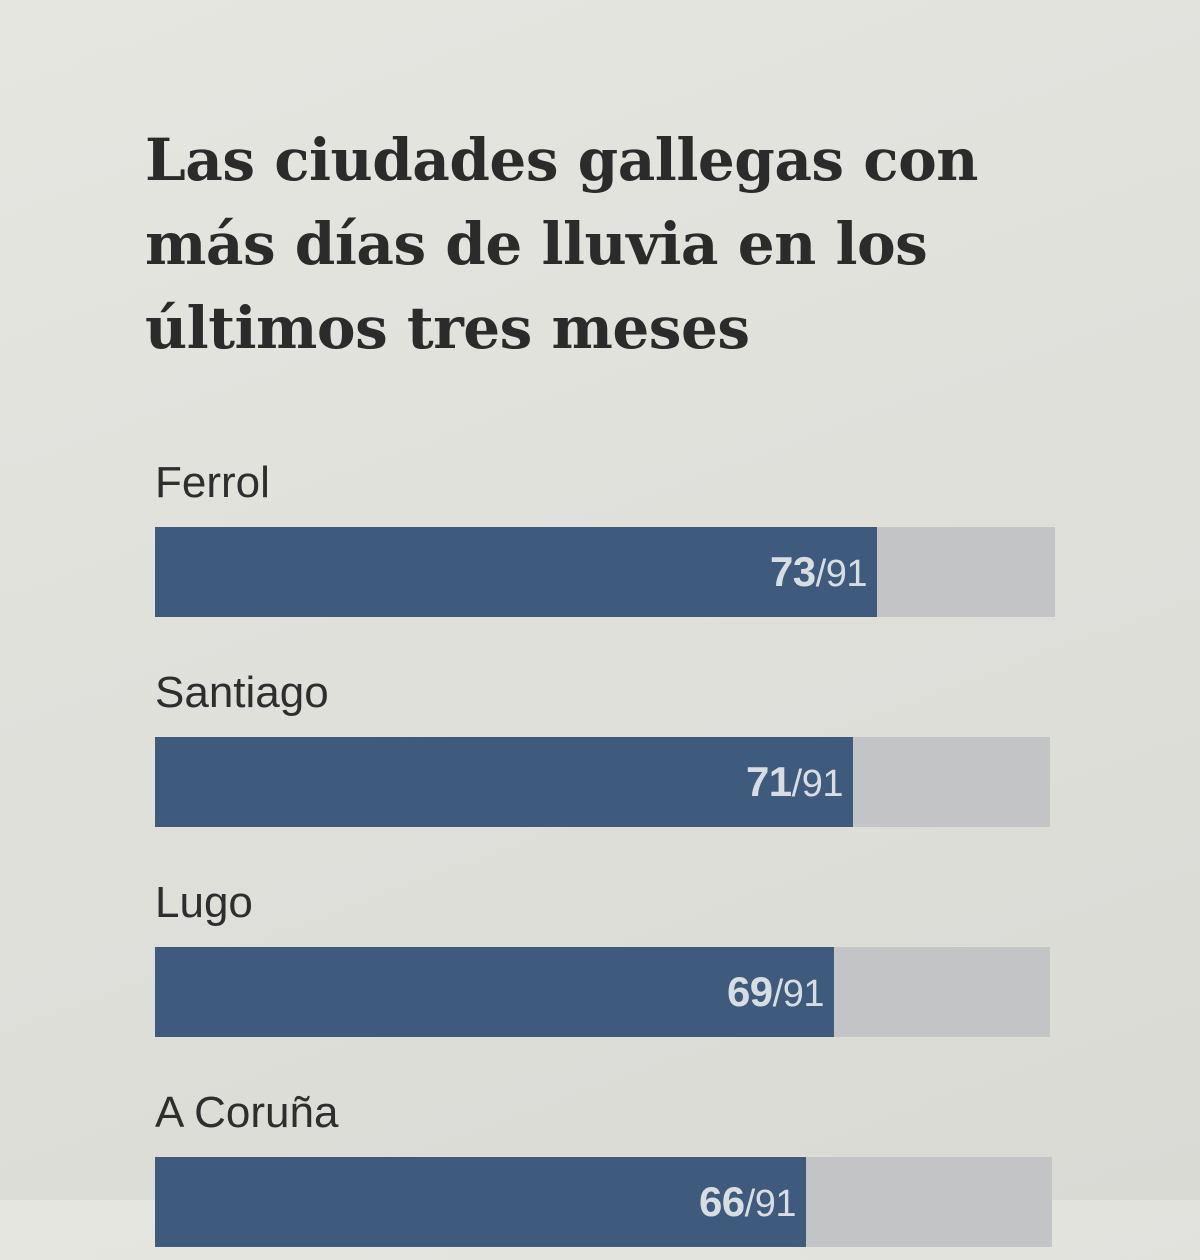  Describe the element at coordinates (242, 692) in the screenshot. I see `category-label: Santiago` at that location.